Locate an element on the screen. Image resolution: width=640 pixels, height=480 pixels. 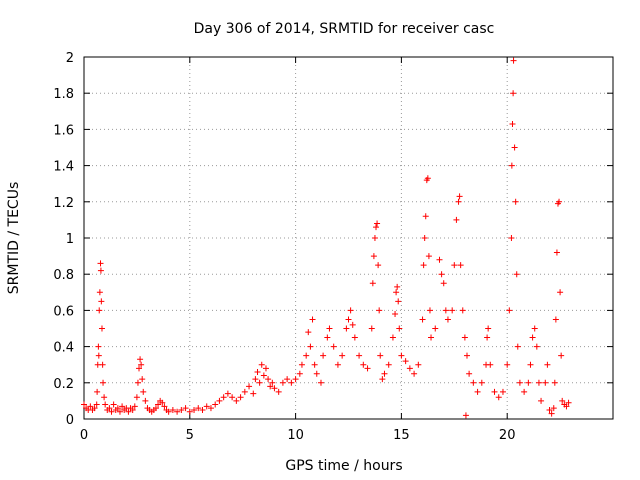
y-axis-label: SRMTID / TECUs is located at coordinates (14, 238).